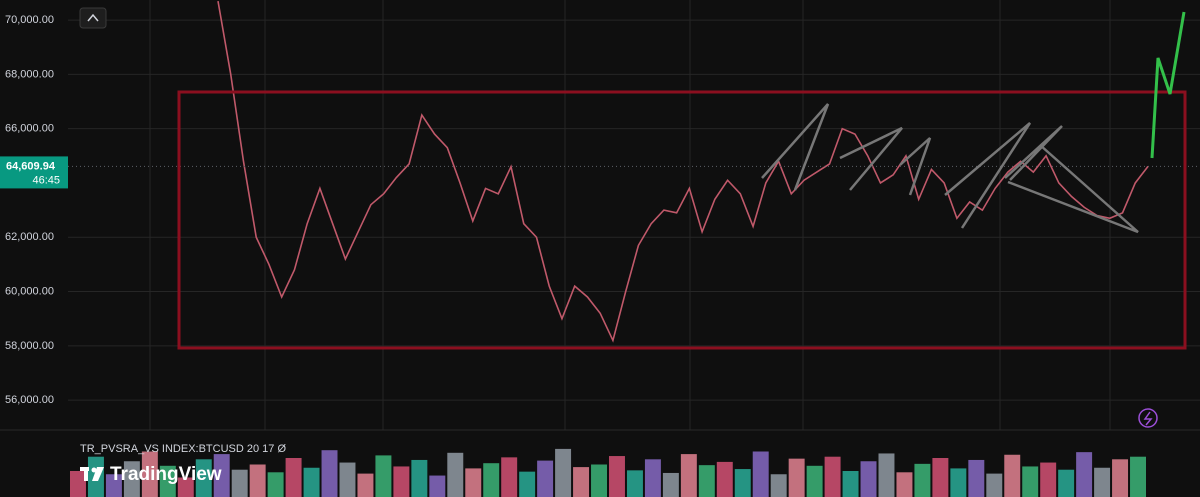 This screenshot has height=497, width=1200. What do you see at coordinates (29, 291) in the screenshot?
I see `y-tick-label: 60,000.00` at bounding box center [29, 291].